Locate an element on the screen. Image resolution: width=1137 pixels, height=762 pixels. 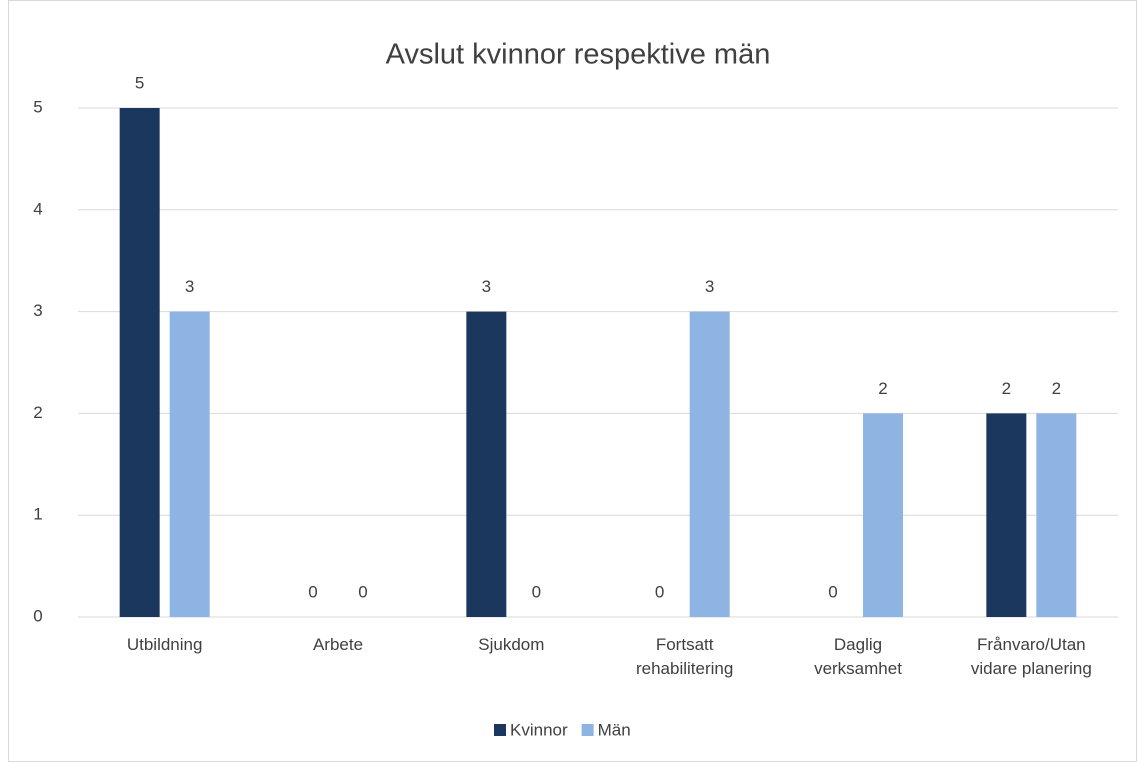
x-tick-label: Utbildning is located at coordinates (164, 644).